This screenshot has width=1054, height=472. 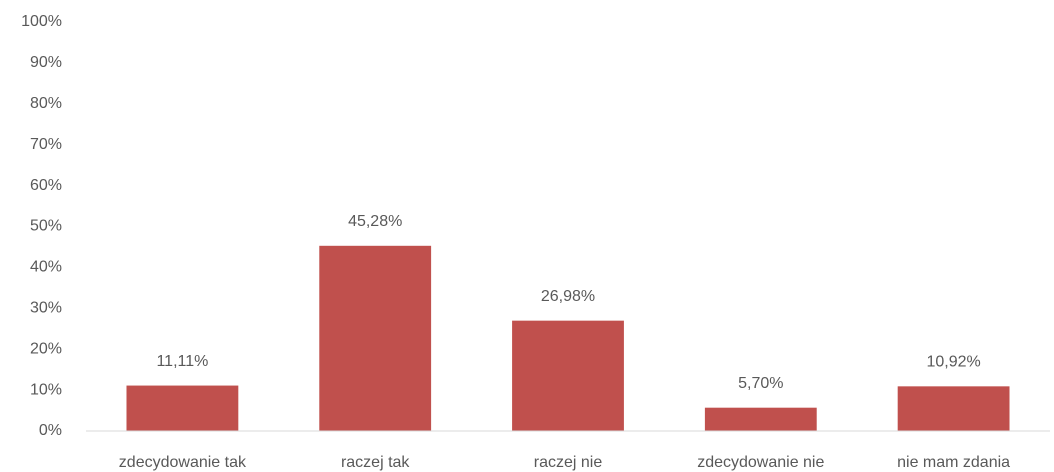 I want to click on y-tick-label: 40%, so click(x=46, y=267).